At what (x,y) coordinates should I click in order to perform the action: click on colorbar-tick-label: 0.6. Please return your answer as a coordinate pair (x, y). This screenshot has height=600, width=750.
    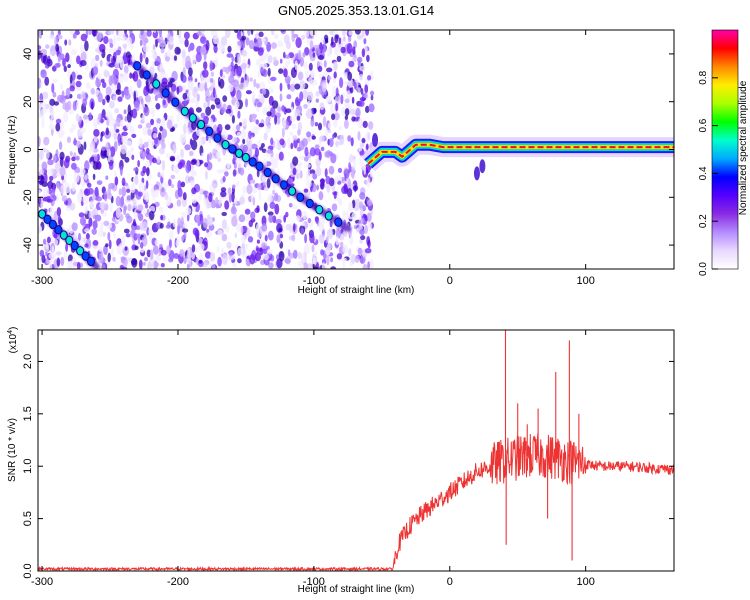
    Looking at the image, I should click on (703, 125).